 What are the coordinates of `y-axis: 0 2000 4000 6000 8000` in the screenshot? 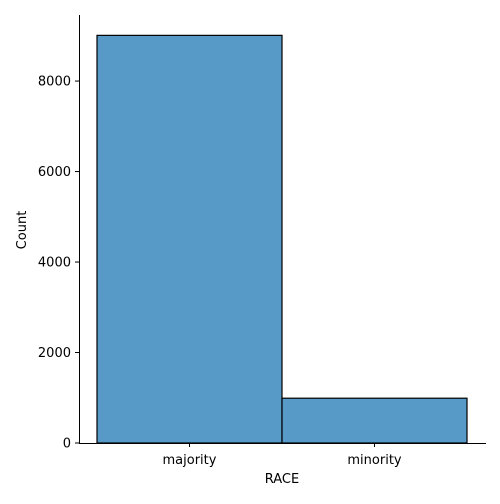 It's located at (59, 233).